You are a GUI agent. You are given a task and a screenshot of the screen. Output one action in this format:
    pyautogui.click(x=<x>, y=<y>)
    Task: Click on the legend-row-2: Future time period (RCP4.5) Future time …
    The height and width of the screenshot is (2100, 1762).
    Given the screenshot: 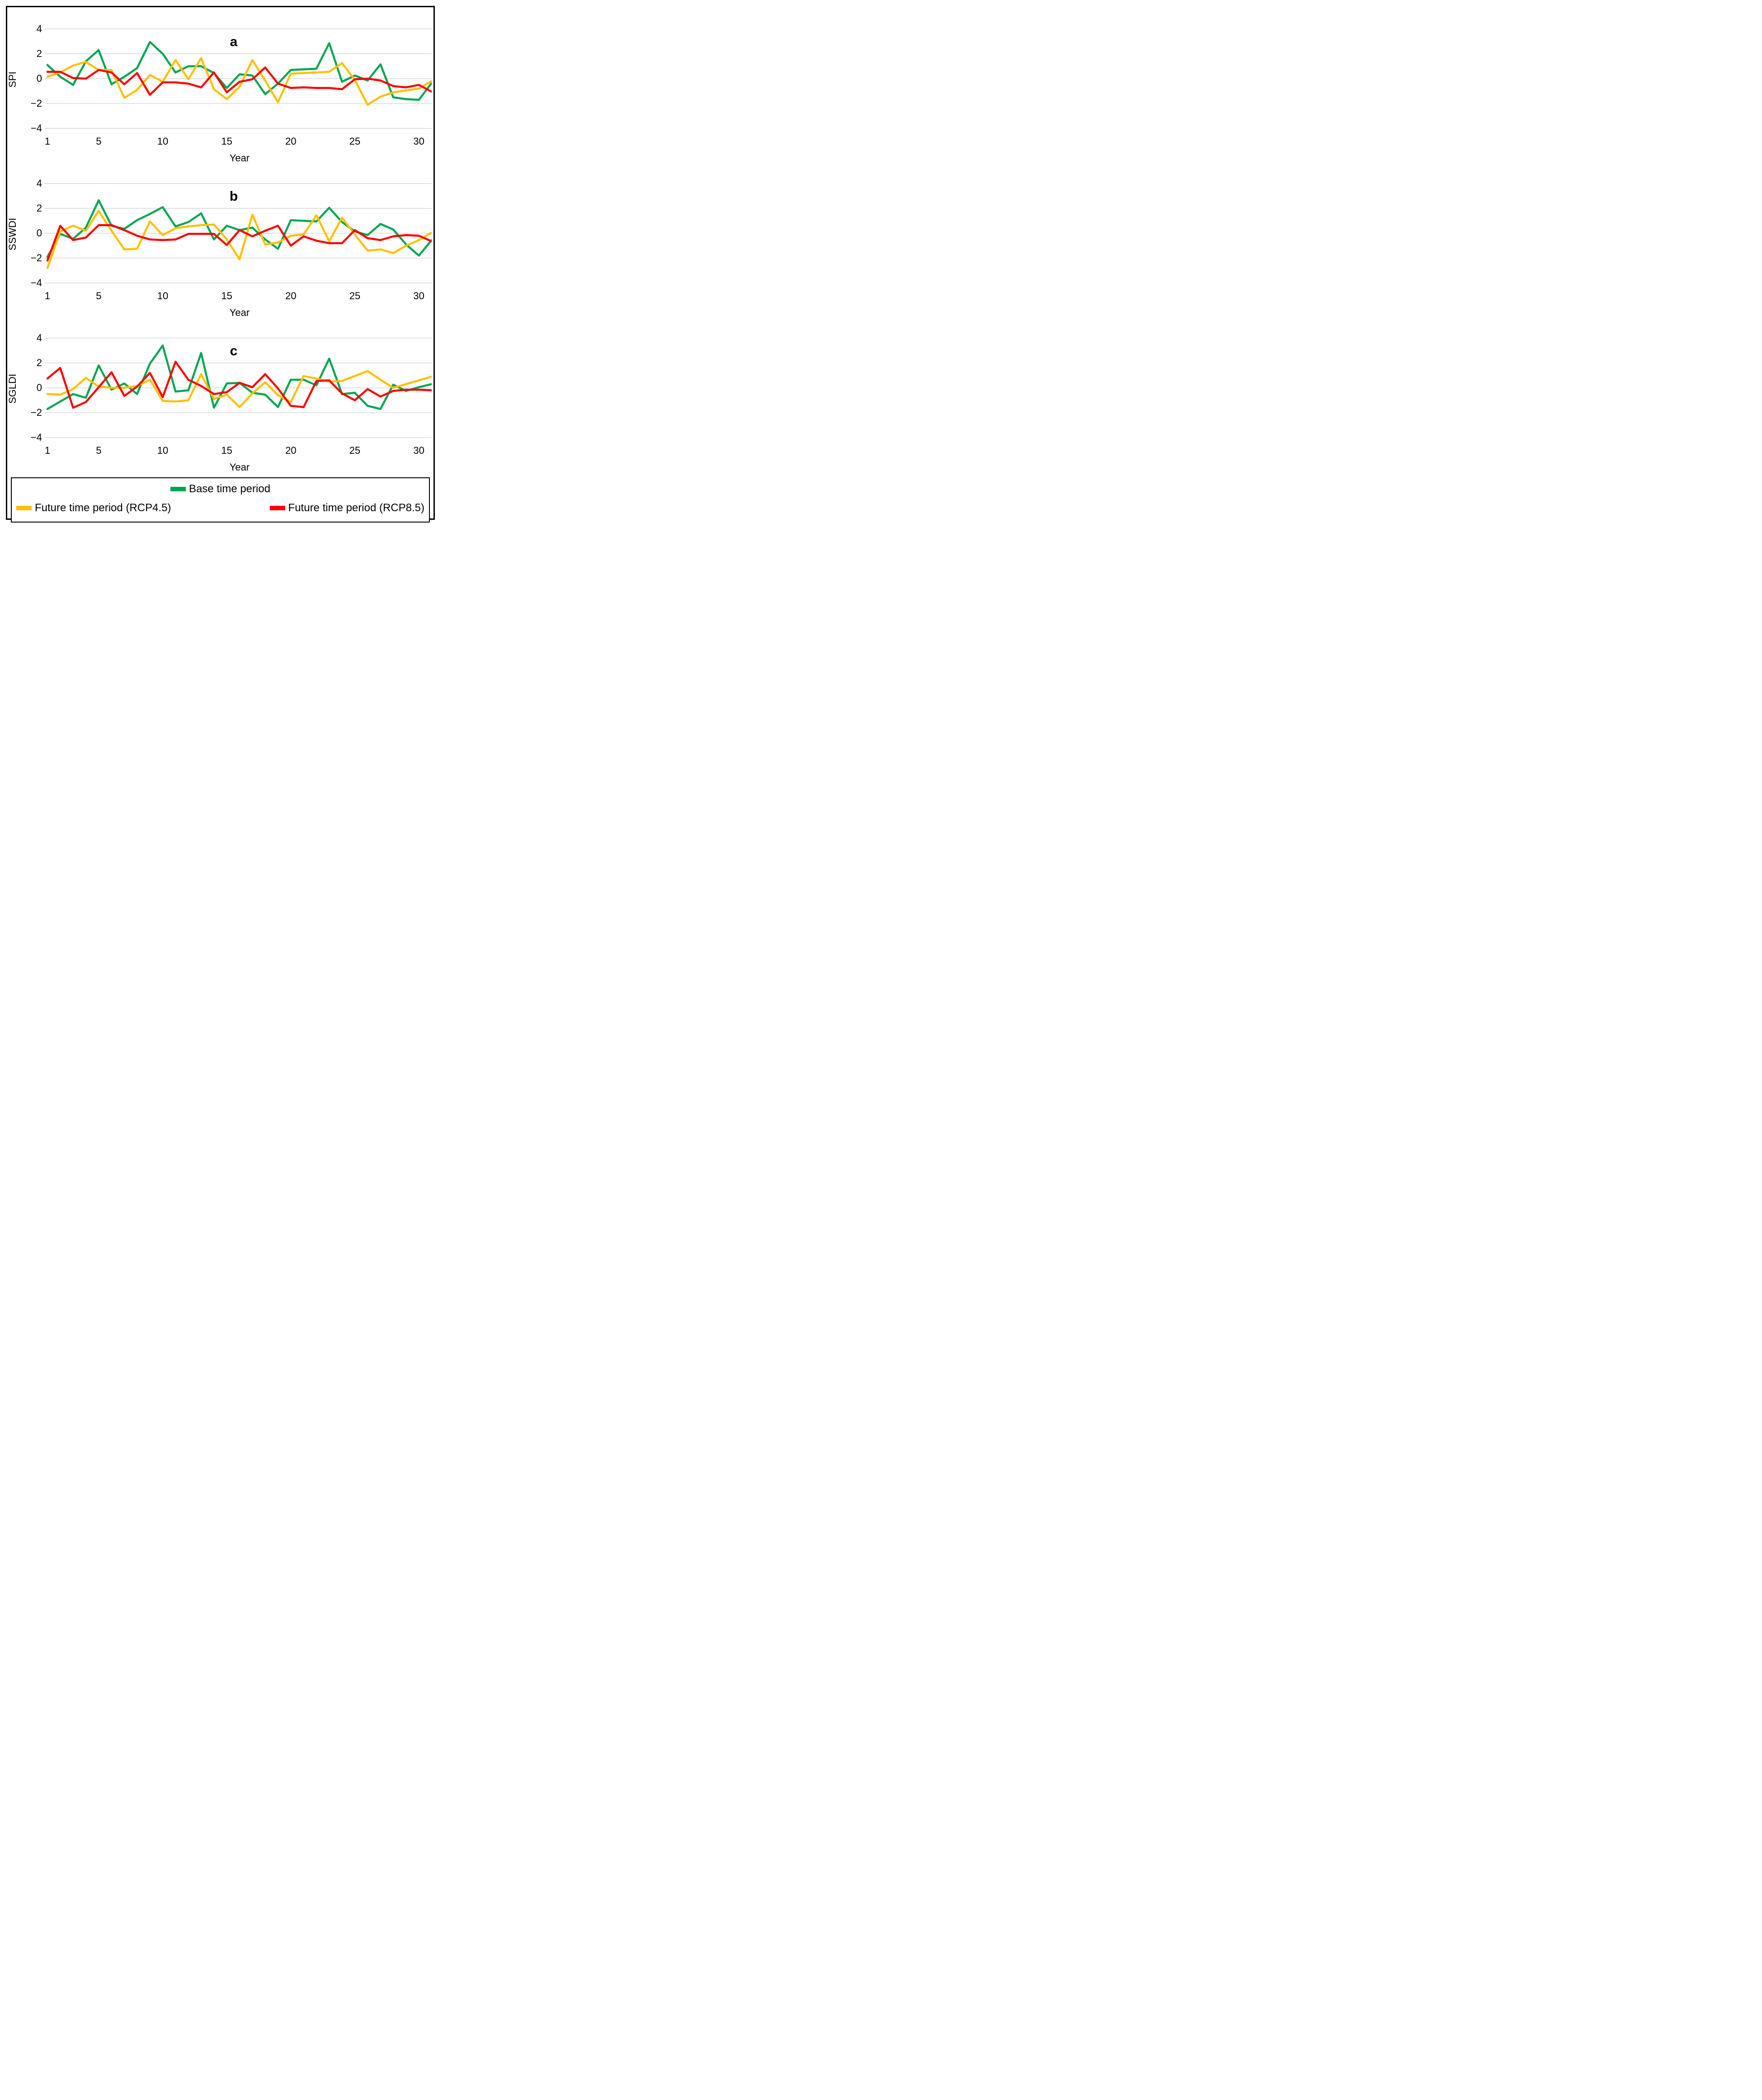 What is the action you would take?
    pyautogui.click(x=220, y=508)
    